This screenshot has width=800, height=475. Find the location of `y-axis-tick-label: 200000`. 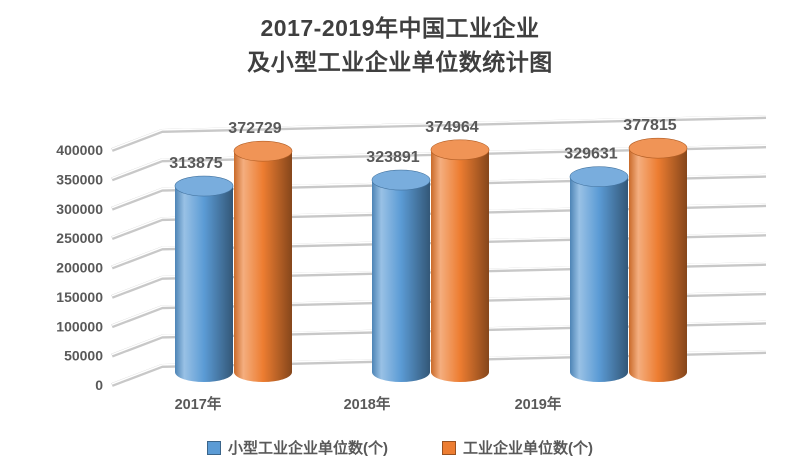

y-axis-tick-label: 200000 is located at coordinates (79, 268).